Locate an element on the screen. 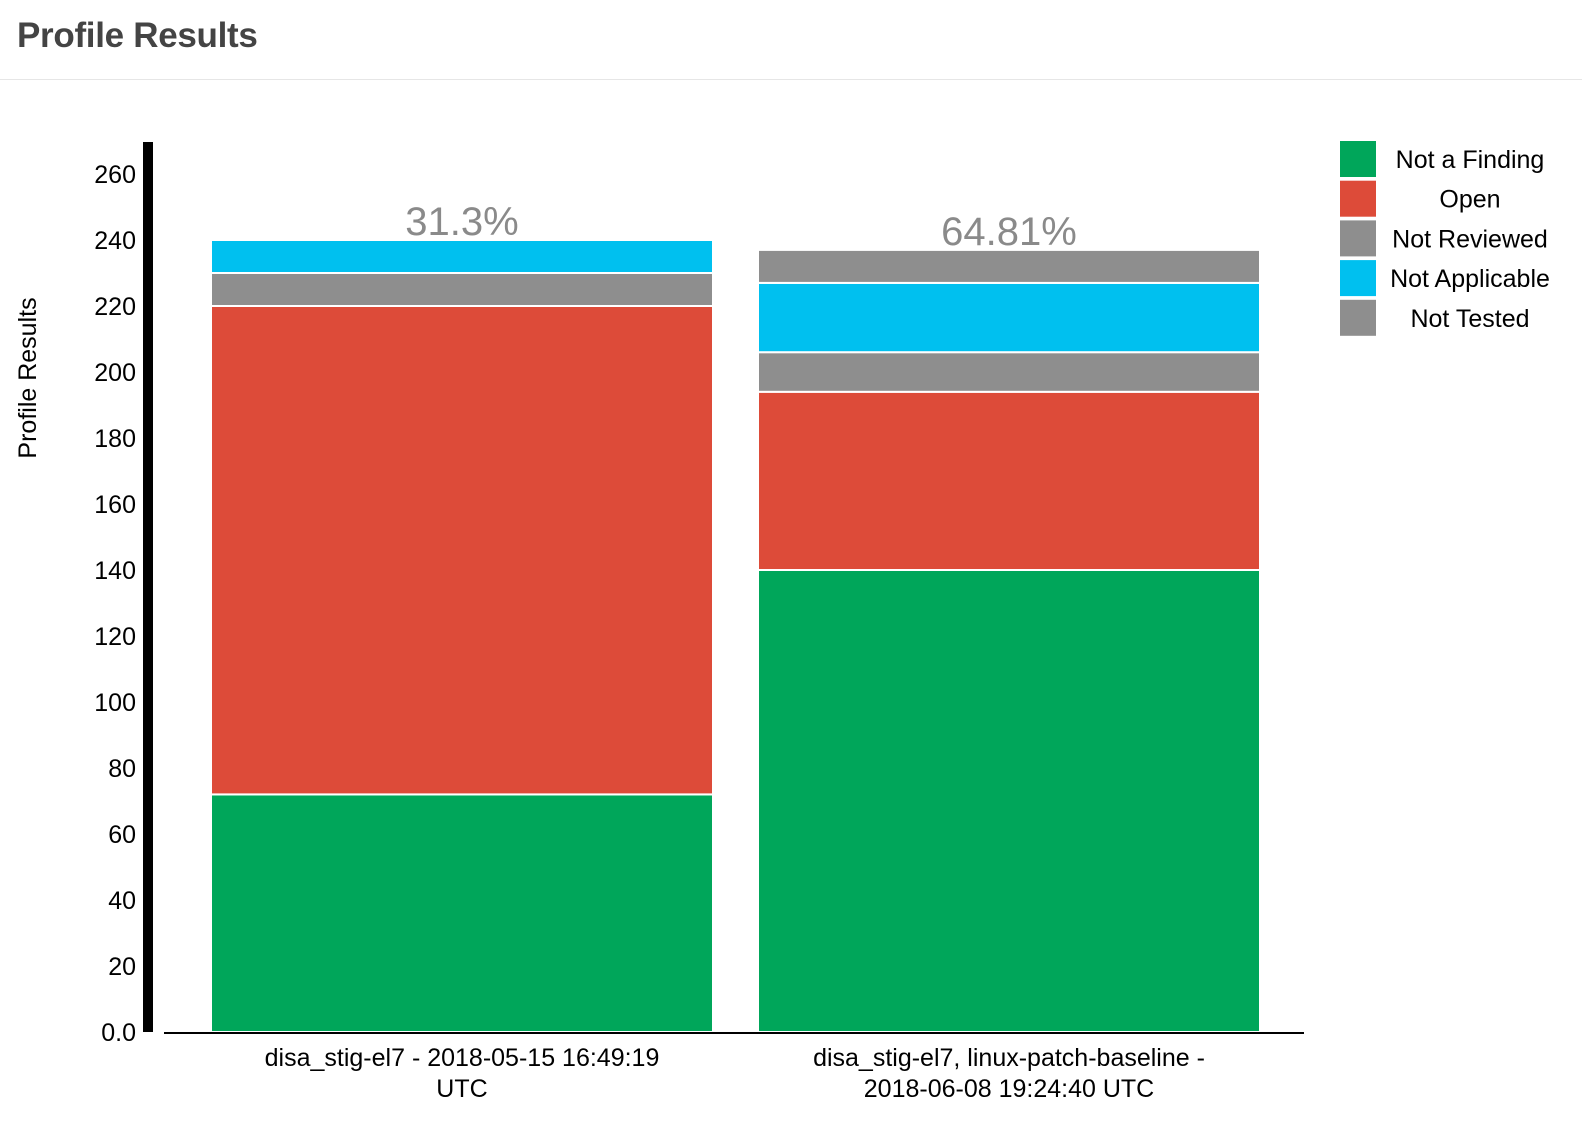 Image resolution: width=1582 pixels, height=1122 pixels. y-axis is located at coordinates (148, 587).